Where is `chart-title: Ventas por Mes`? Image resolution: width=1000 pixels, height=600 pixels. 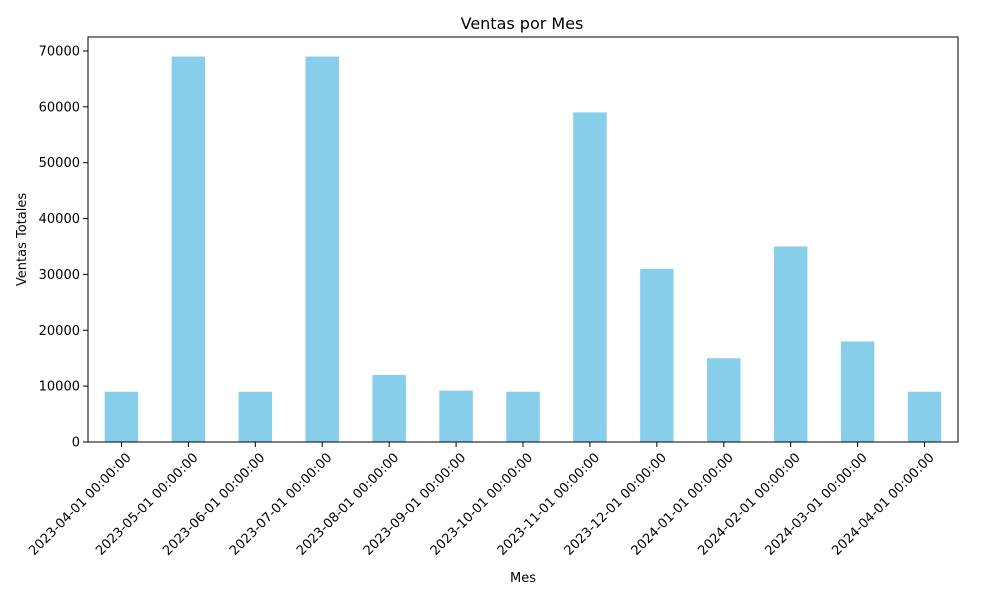
chart-title: Ventas por Mes is located at coordinates (522, 23).